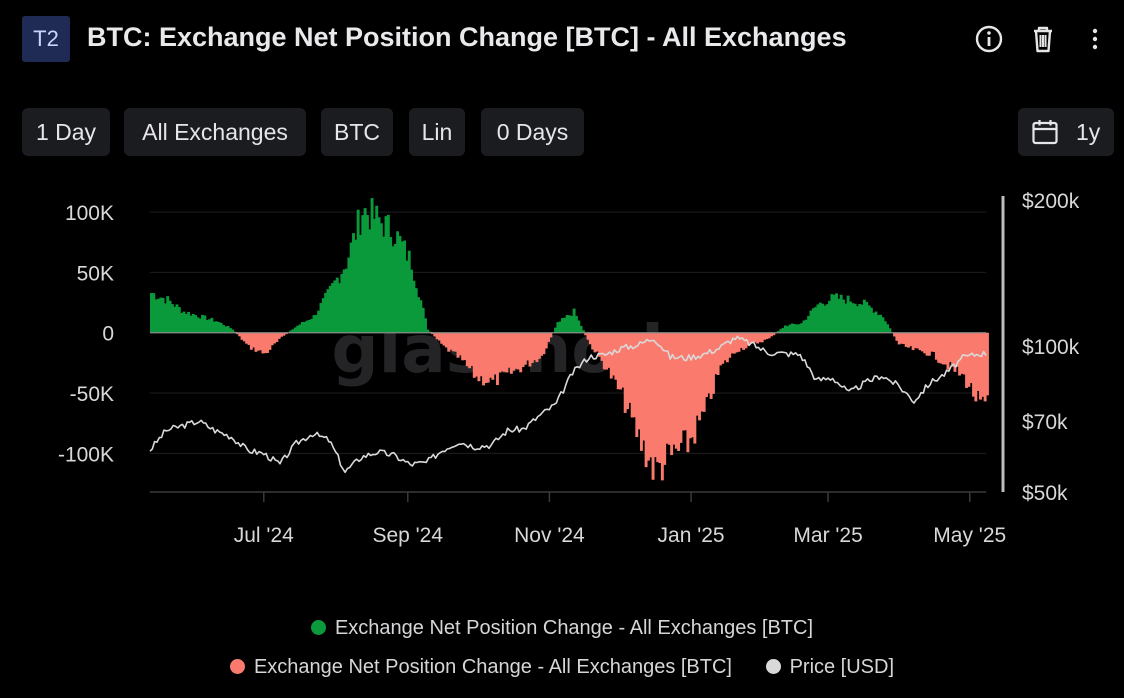 Image resolution: width=1124 pixels, height=698 pixels. I want to click on info-icon, so click(989, 39).